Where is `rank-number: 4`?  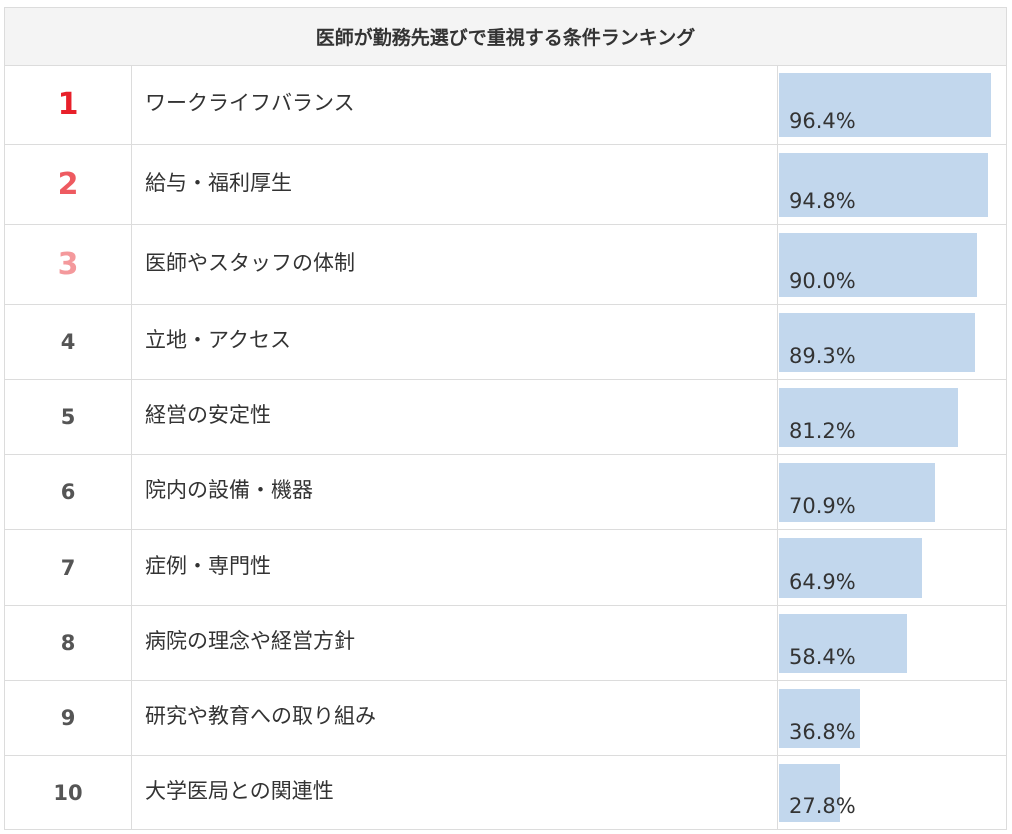
rank-number: 4 is located at coordinates (68, 342).